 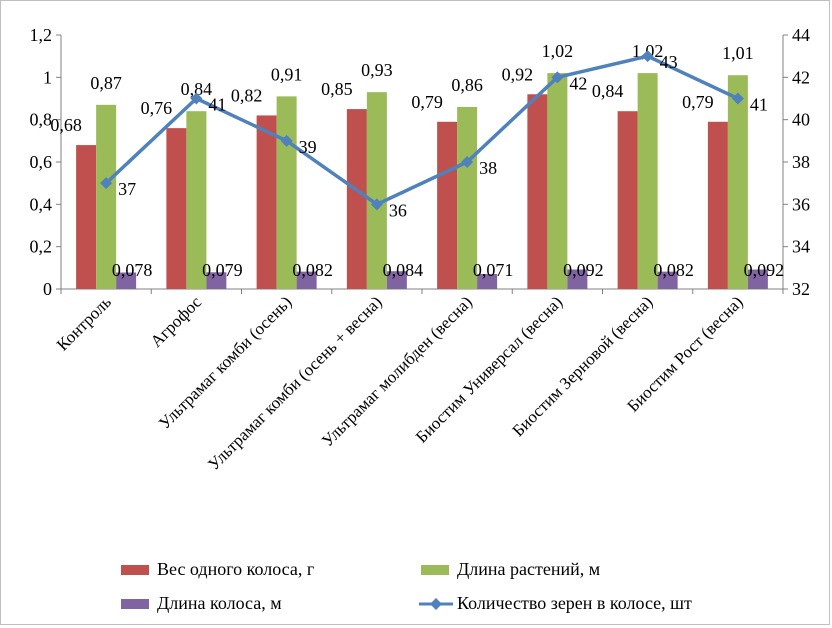 I want to click on bar-data-label: 0,93, so click(x=377, y=70).